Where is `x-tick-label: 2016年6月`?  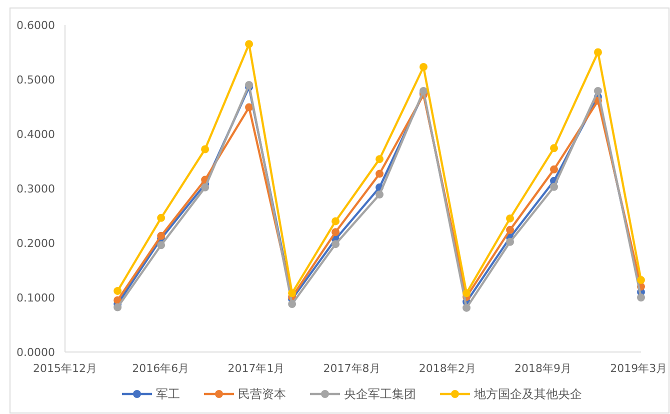
x-tick-label: 2016年6月 is located at coordinates (161, 368).